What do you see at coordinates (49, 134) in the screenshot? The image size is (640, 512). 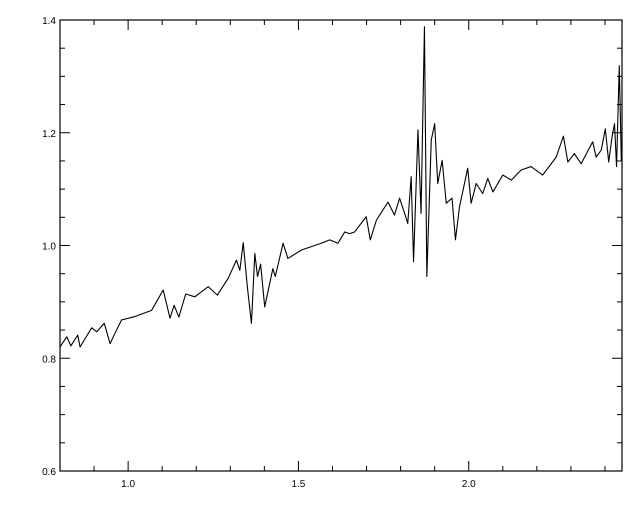 I see `y-tick-label: 1.2` at bounding box center [49, 134].